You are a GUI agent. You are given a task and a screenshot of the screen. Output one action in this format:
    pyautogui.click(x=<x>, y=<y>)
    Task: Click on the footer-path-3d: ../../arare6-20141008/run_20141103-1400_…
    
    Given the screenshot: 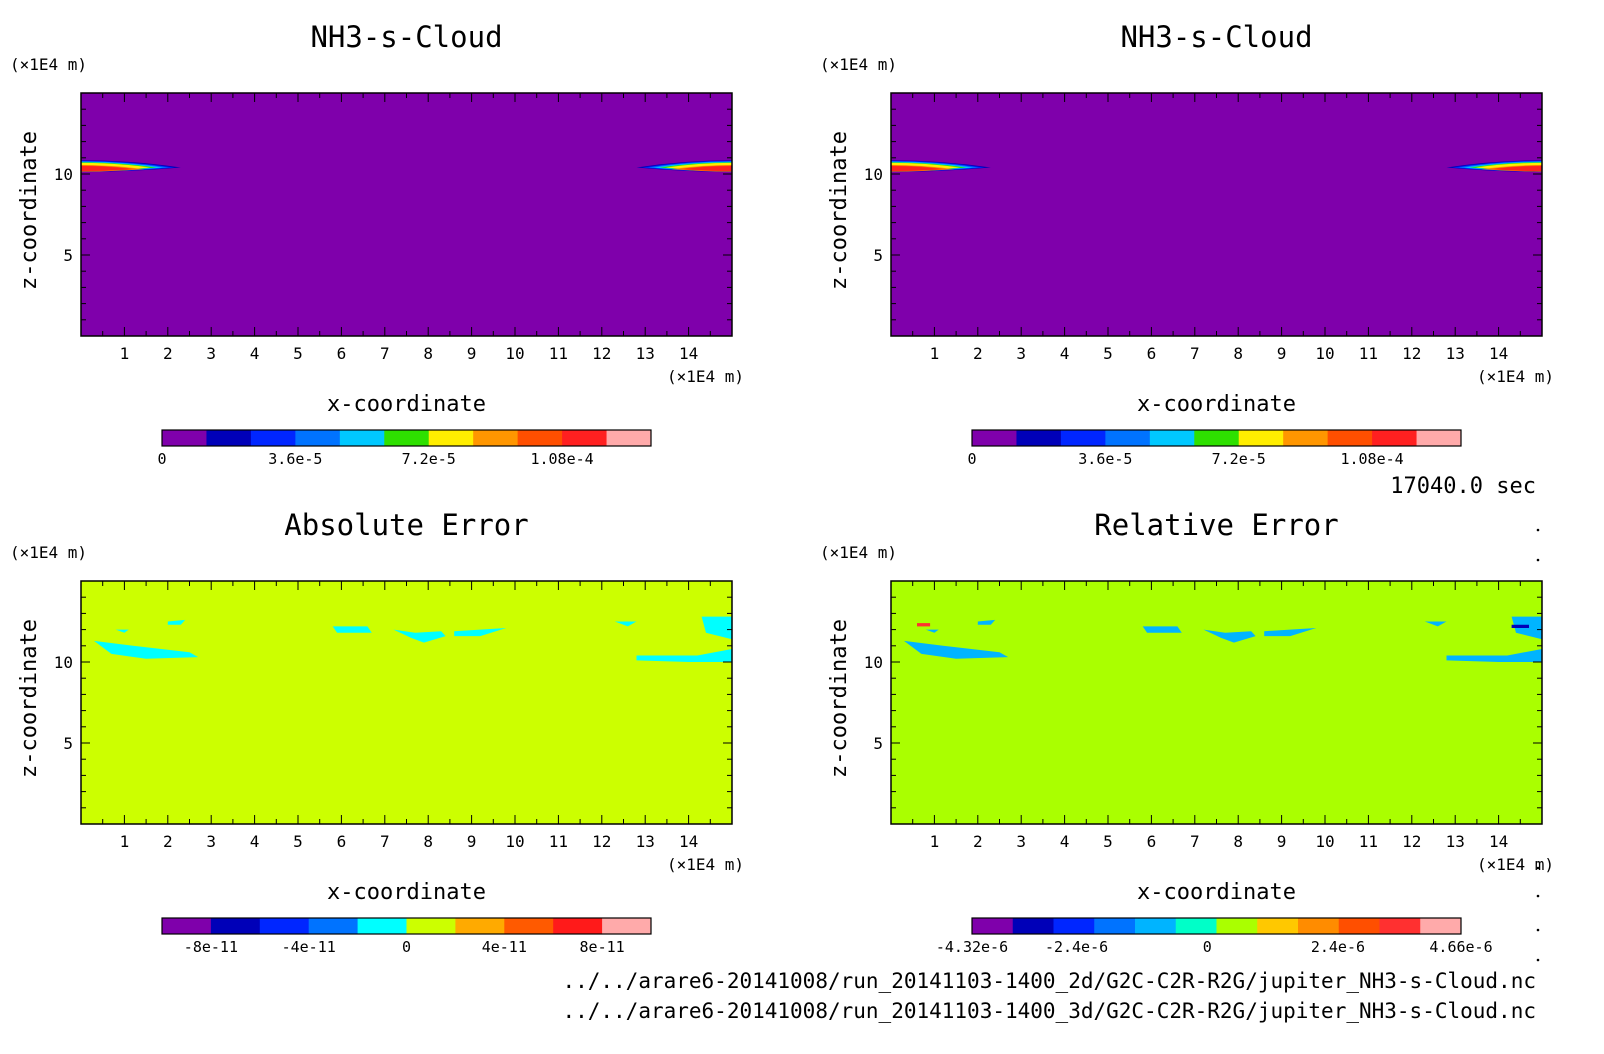 What is the action you would take?
    pyautogui.click(x=1049, y=1011)
    